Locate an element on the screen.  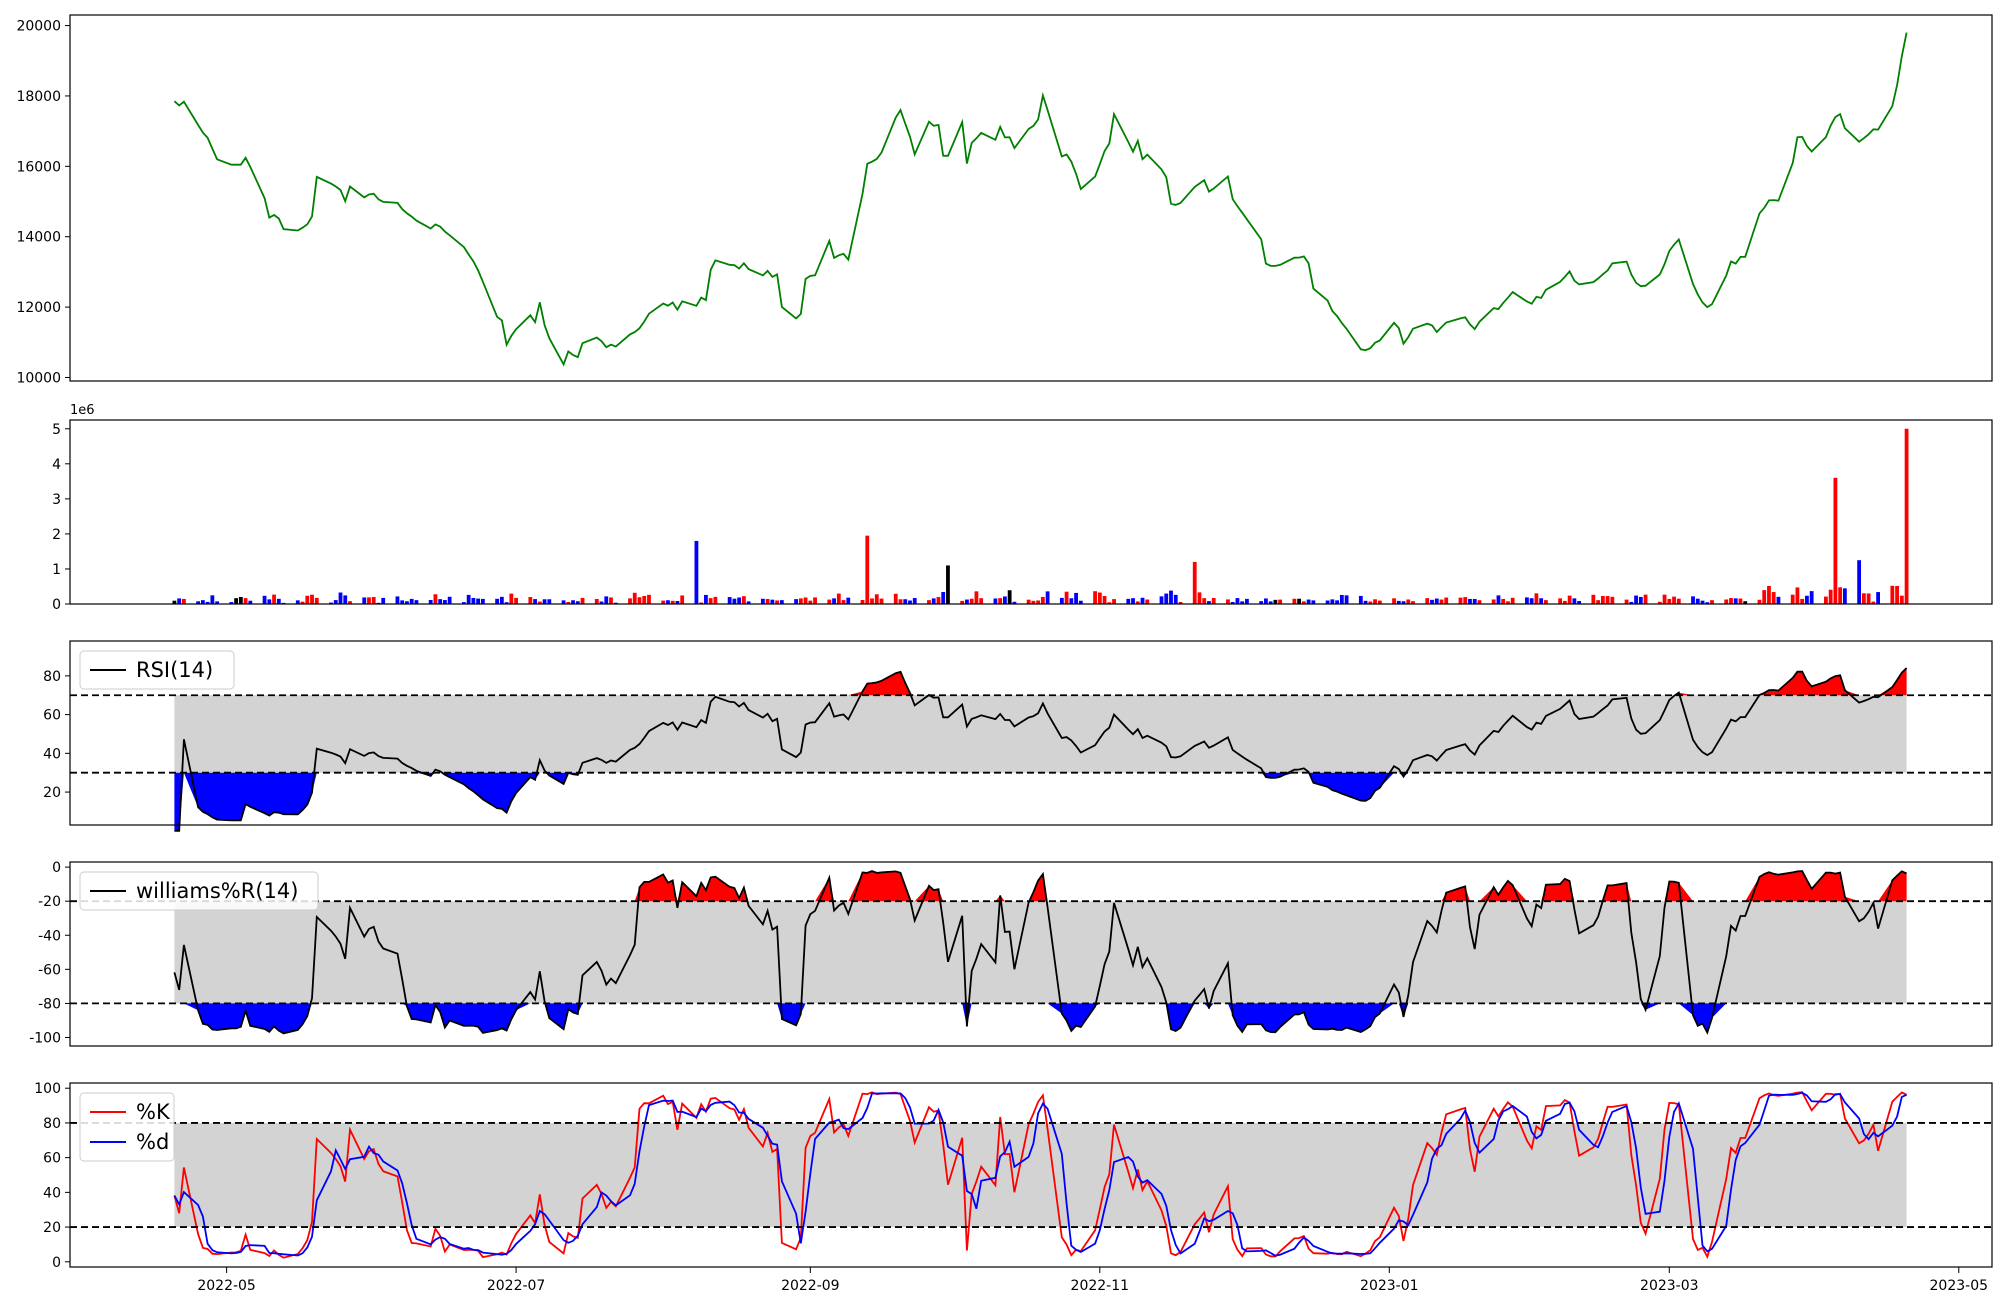
rsi-ytick-label: 20 is located at coordinates (52, 793).